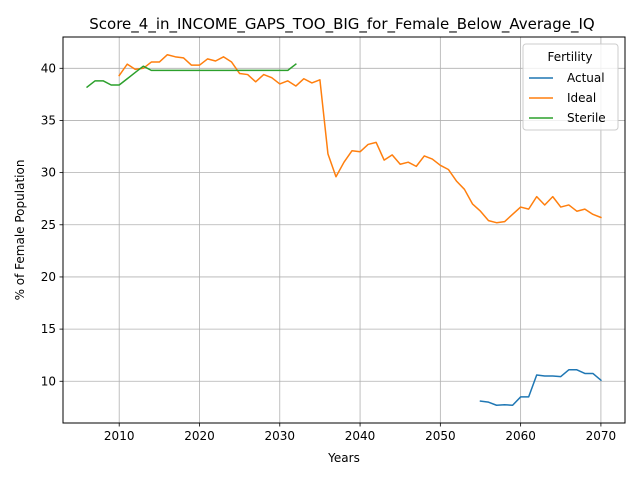 This screenshot has height=480, width=640. Describe the element at coordinates (48, 381) in the screenshot. I see `y-tick-label: 10` at that location.